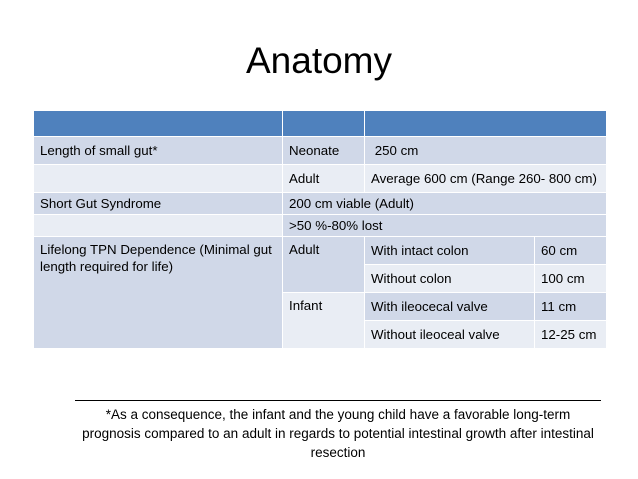 The width and height of the screenshot is (638, 479). Describe the element at coordinates (158, 203) in the screenshot. I see `sgs-label-cell: Short Gut Syndrome` at that location.